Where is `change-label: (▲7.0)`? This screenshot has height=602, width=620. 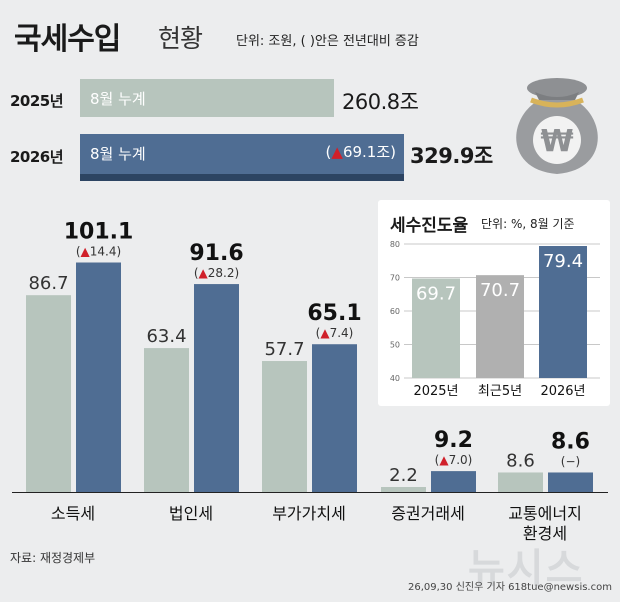
change-label: (▲7.0) is located at coordinates (454, 460).